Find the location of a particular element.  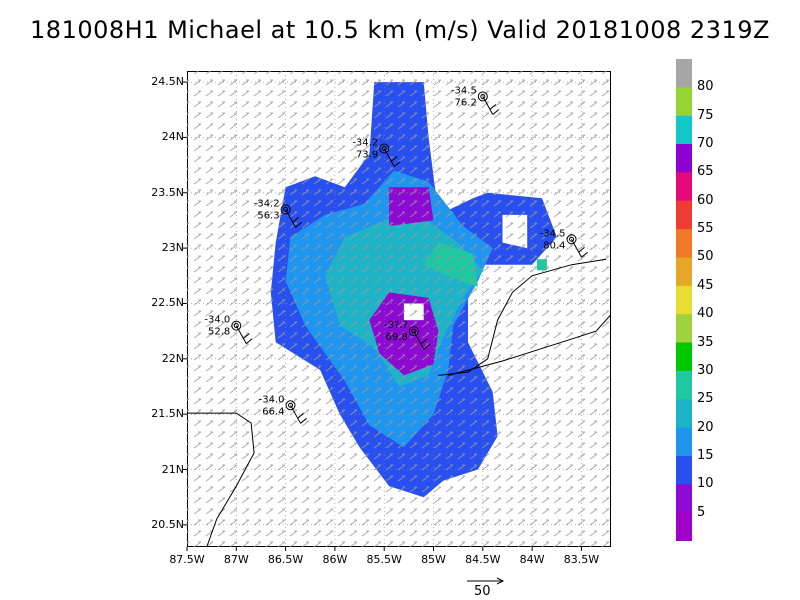

colorbar-tick-label: 20 is located at coordinates (705, 427).